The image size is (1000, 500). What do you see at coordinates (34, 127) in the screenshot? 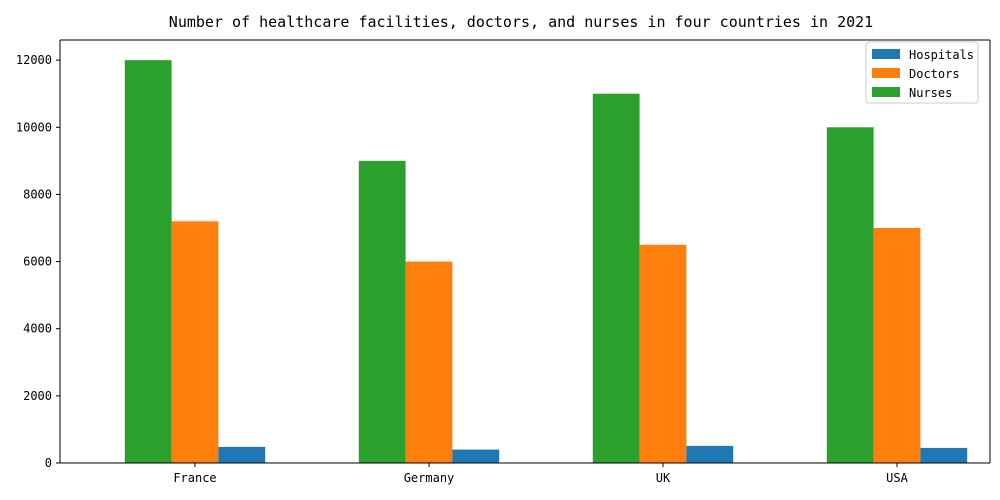
I see `y-tick-label: 10000` at bounding box center [34, 127].